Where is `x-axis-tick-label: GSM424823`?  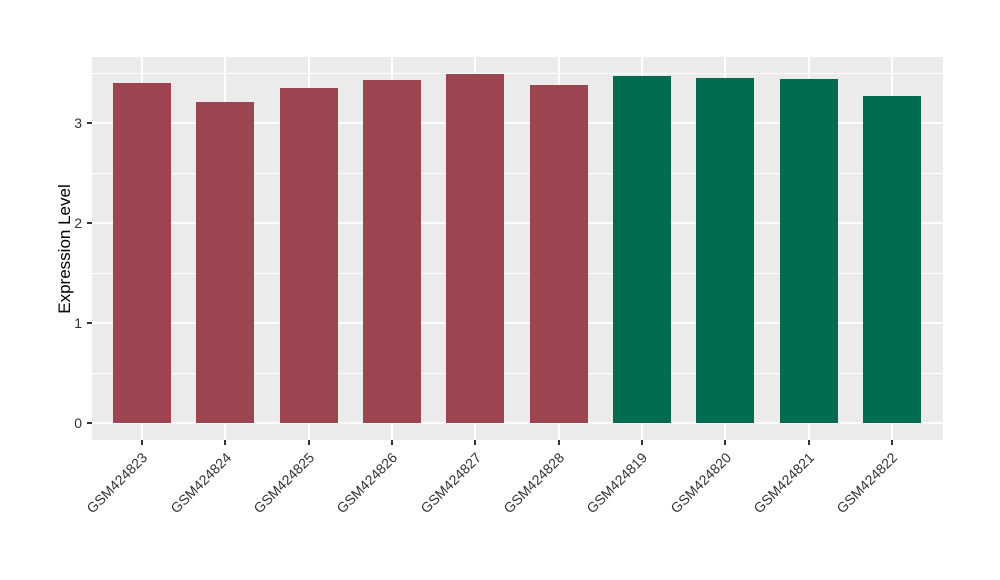
x-axis-tick-label: GSM424823 is located at coordinates (117, 483).